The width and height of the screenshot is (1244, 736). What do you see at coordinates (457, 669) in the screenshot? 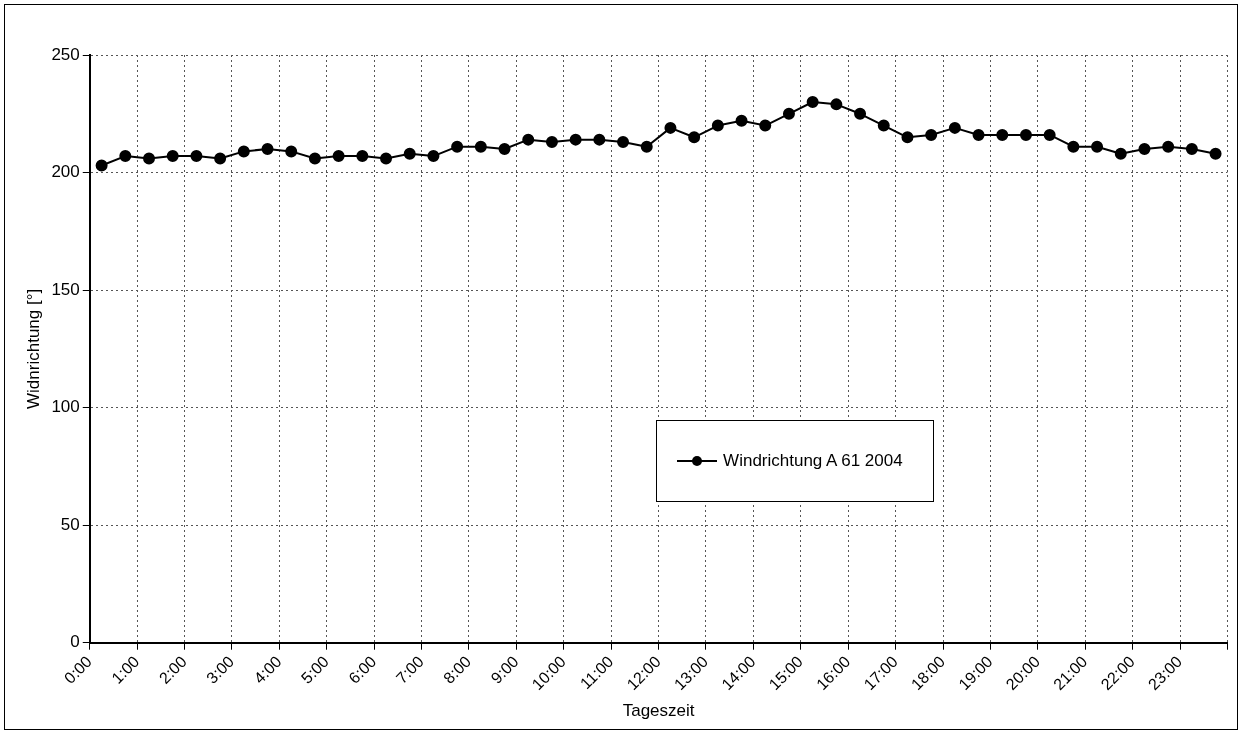
I see `x-tick-label: 8:00` at bounding box center [457, 669].